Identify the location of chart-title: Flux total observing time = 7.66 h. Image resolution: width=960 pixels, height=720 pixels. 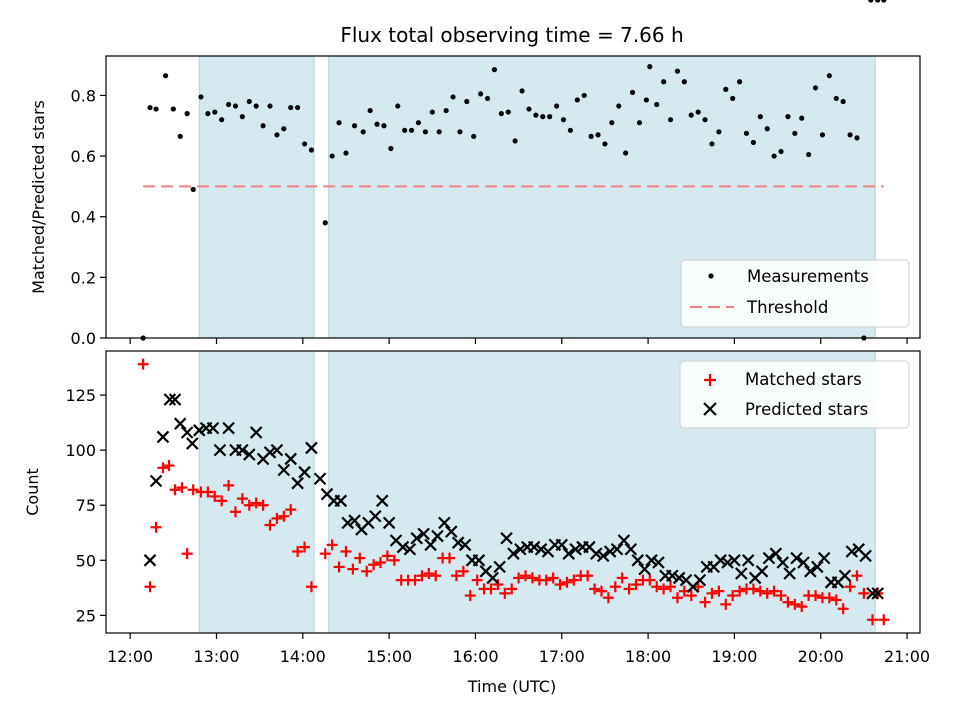
(511, 35).